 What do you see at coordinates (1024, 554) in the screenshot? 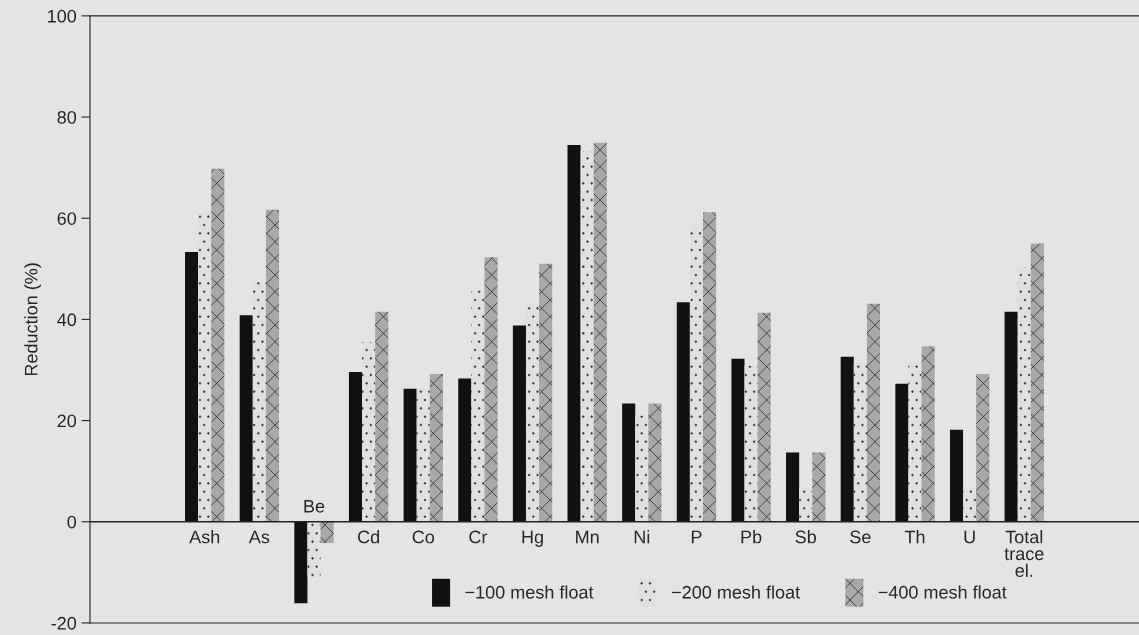
I see `x-tick-label: Total trace el.` at bounding box center [1024, 554].